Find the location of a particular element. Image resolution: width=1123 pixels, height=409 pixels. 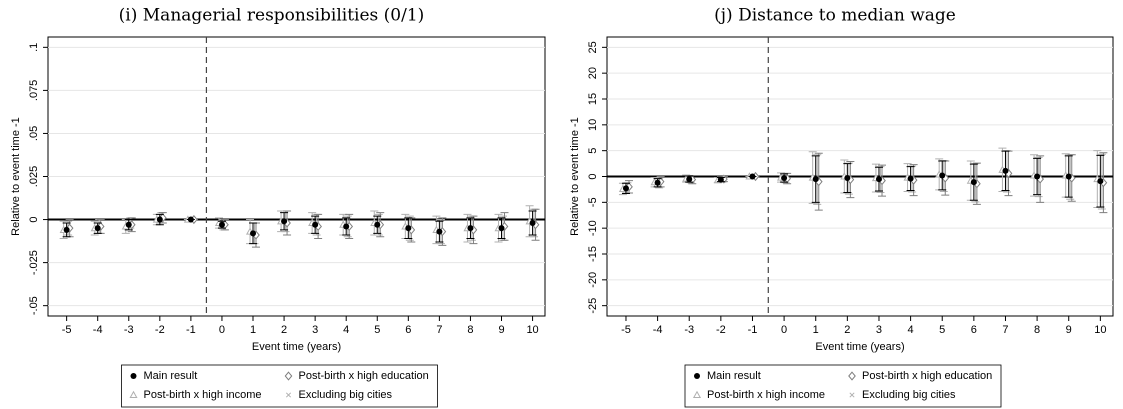

y-tick-label: -10 is located at coordinates (593, 228).